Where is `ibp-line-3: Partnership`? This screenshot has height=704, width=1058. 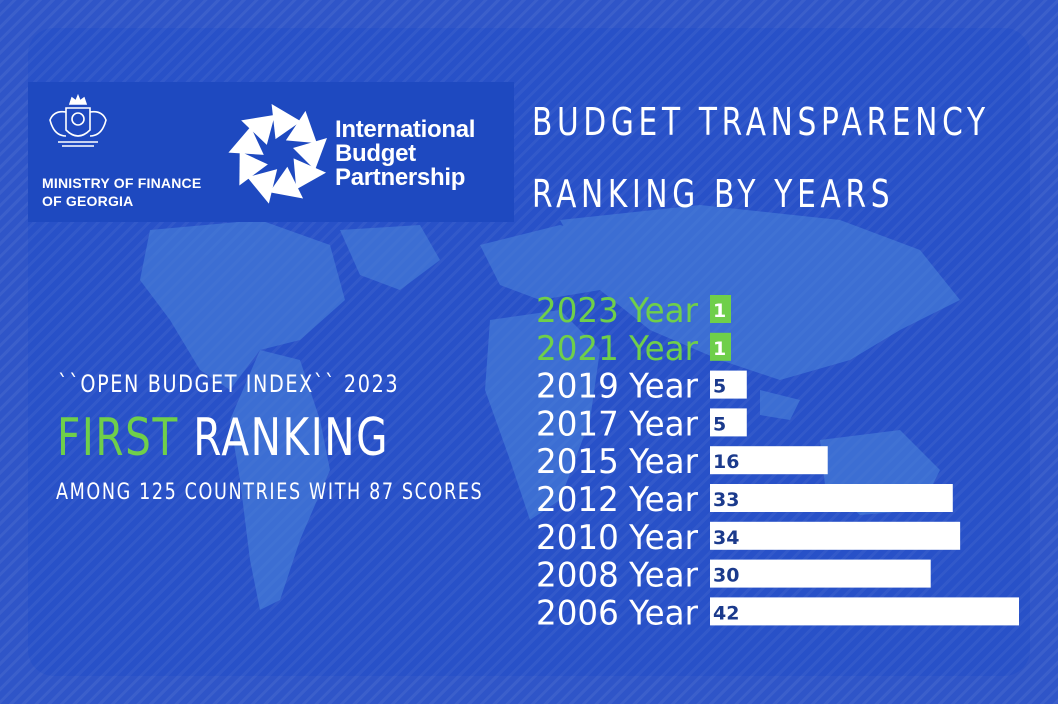
ibp-line-3: Partnership is located at coordinates (400, 177).